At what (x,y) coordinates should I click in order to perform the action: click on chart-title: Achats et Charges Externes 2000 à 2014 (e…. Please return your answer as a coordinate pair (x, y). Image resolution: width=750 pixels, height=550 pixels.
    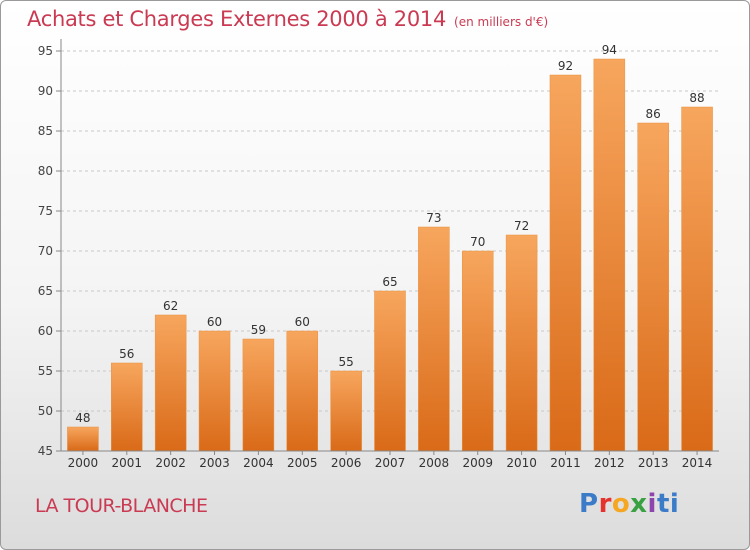
    Looking at the image, I should click on (287, 19).